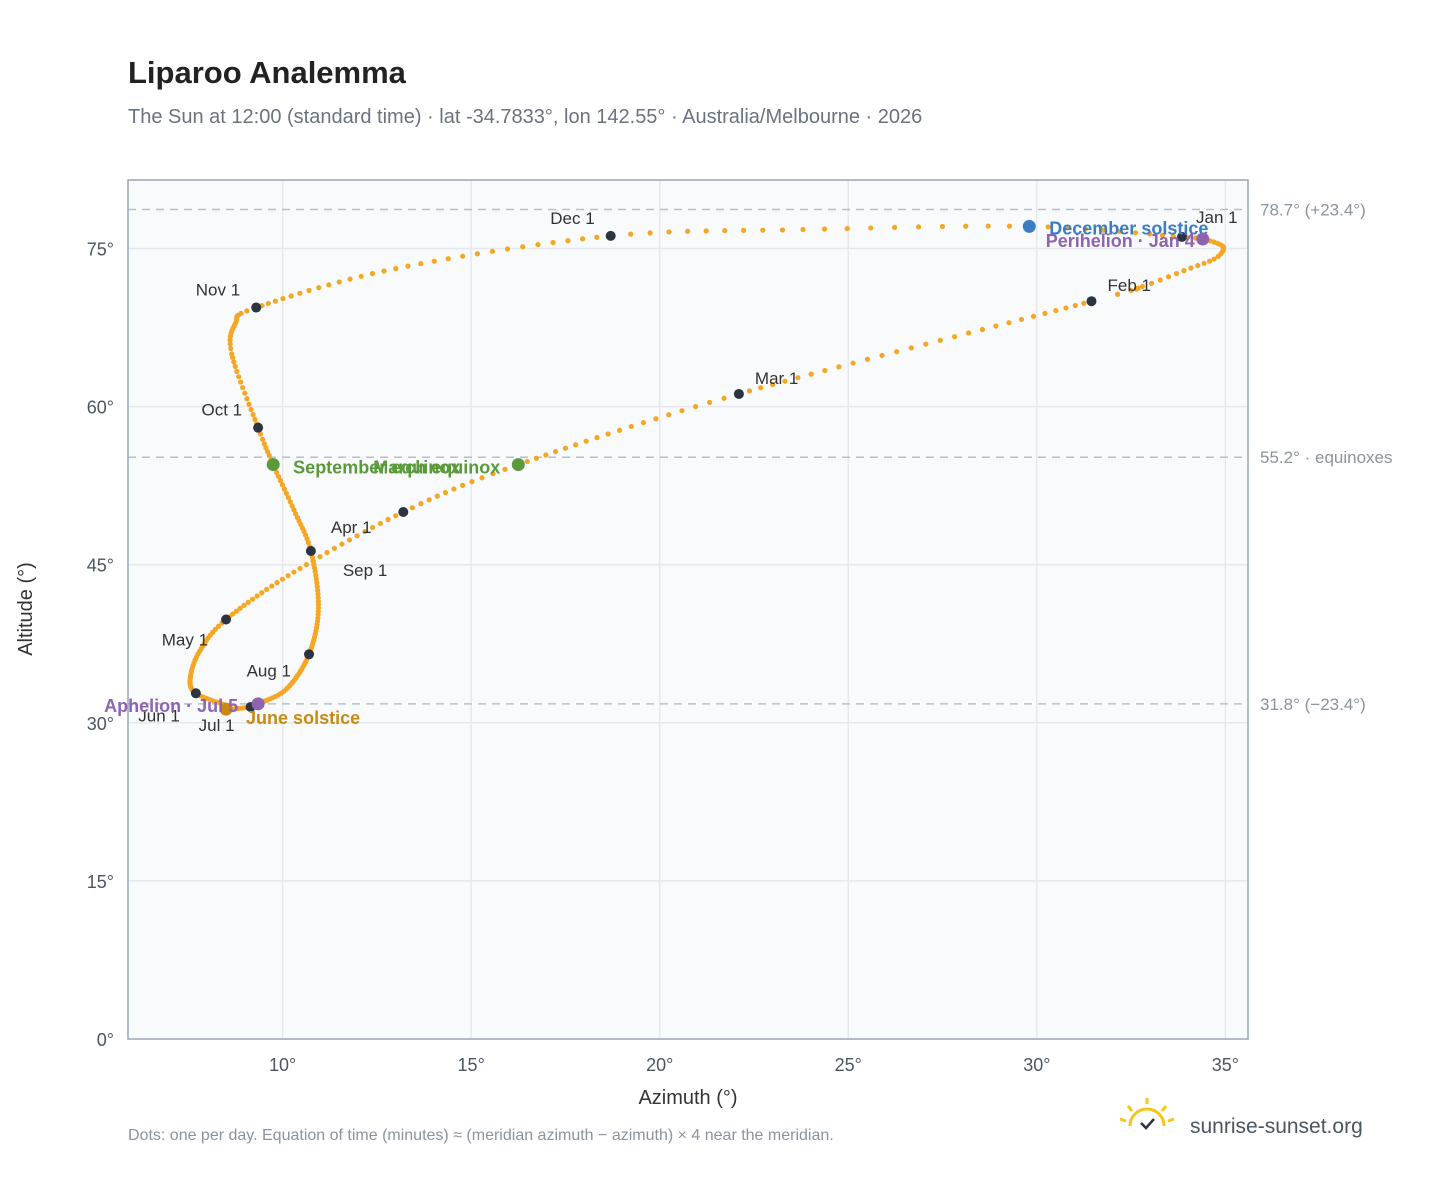 Image resolution: width=1448 pixels, height=1188 pixels. Describe the element at coordinates (1326, 457) in the screenshot. I see `reference-line-label: 55.2° · equinoxes` at that location.